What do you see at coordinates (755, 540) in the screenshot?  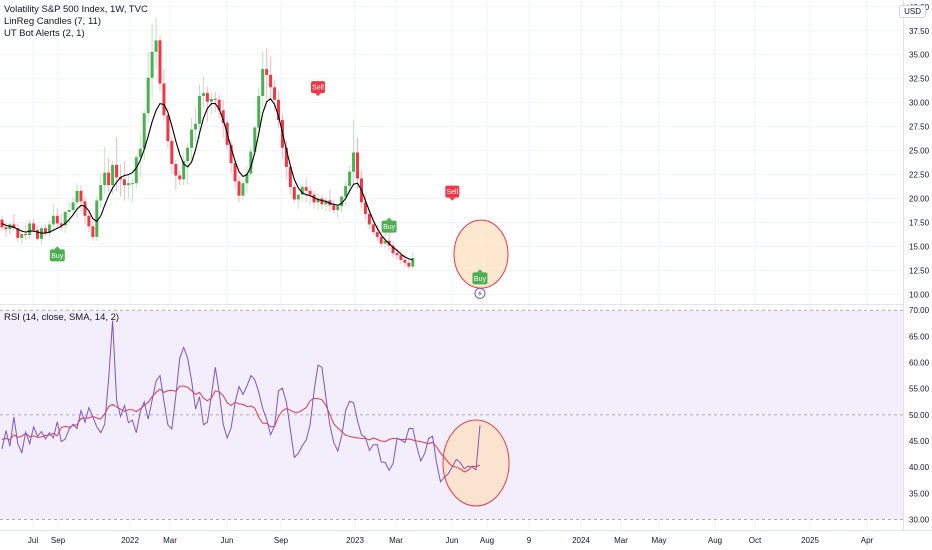 I see `time-tick-label: Oct` at bounding box center [755, 540].